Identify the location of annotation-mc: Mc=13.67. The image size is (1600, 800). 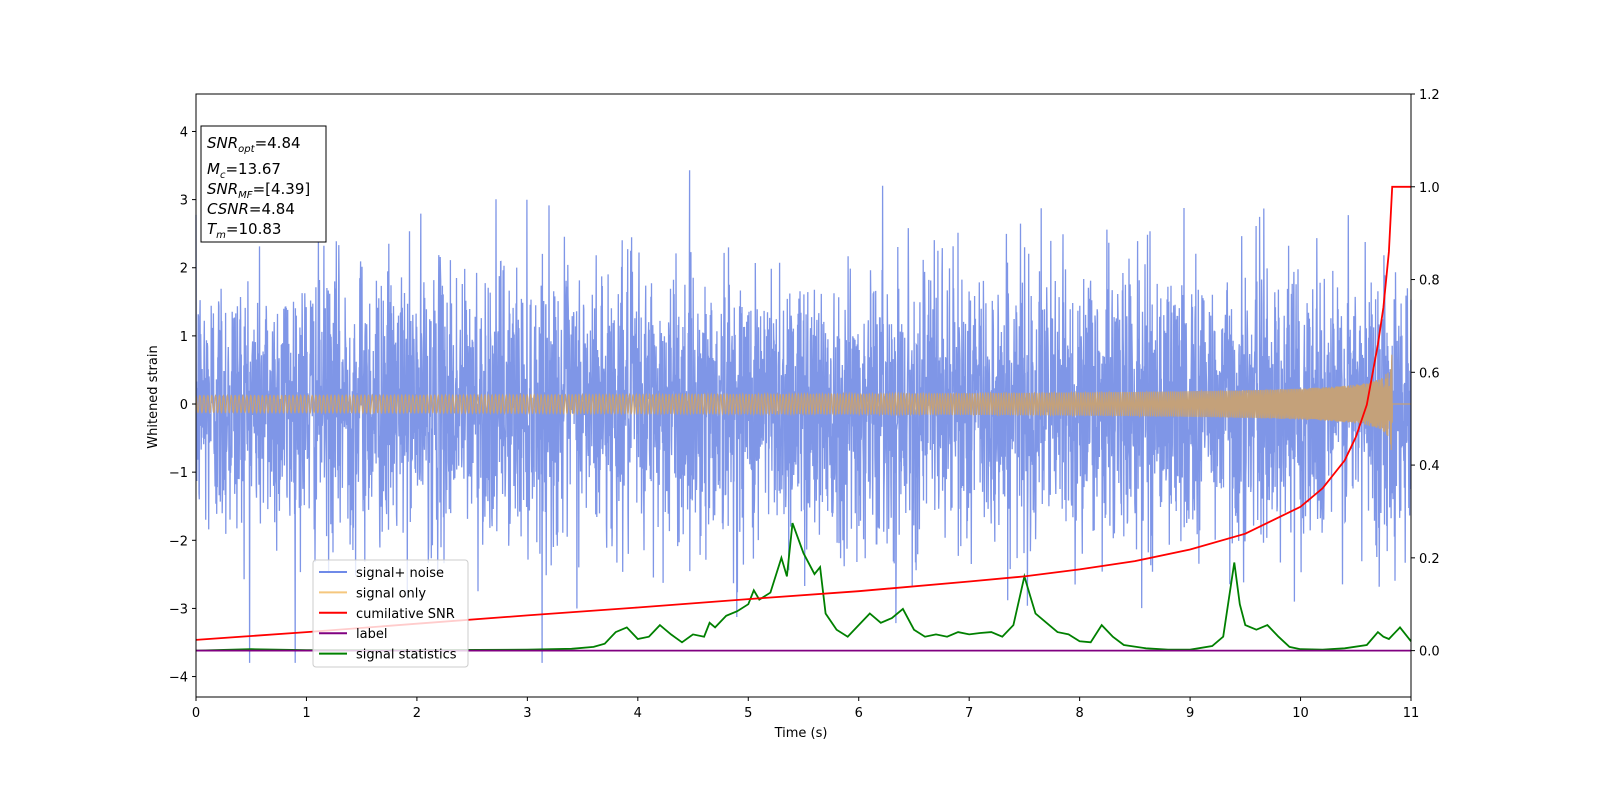
(244, 170).